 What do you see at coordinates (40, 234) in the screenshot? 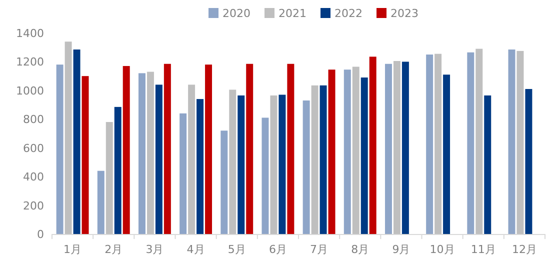
I see `y-tick-label: 0` at bounding box center [40, 234].